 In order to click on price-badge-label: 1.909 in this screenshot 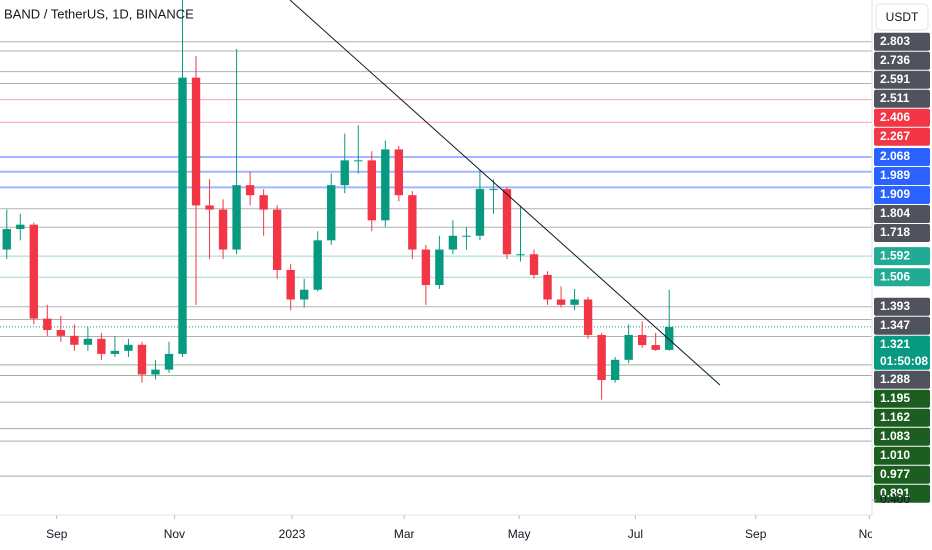, I will do `click(895, 194)`.